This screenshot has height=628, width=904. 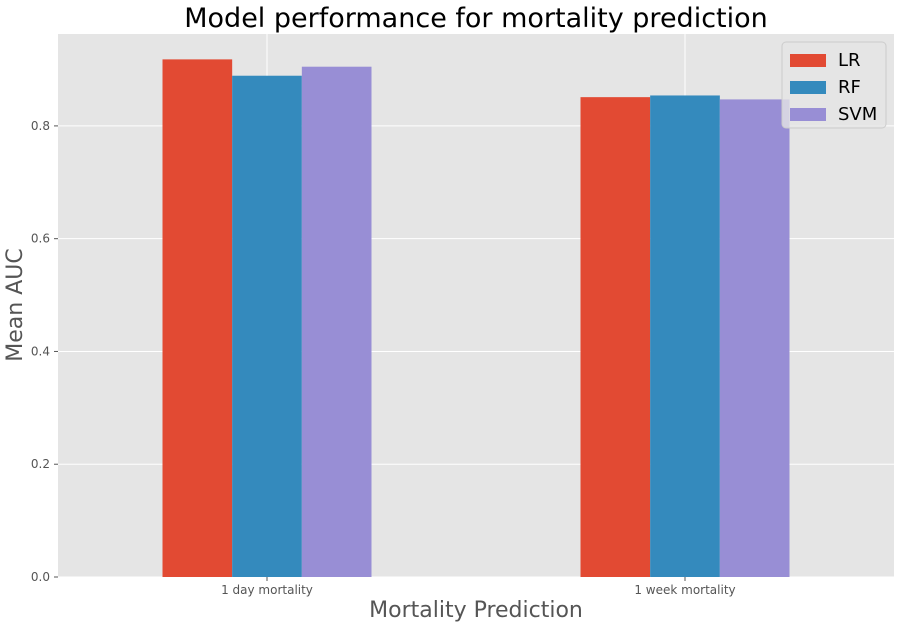 What do you see at coordinates (40, 464) in the screenshot?
I see `y-tick-label: 0.2` at bounding box center [40, 464].